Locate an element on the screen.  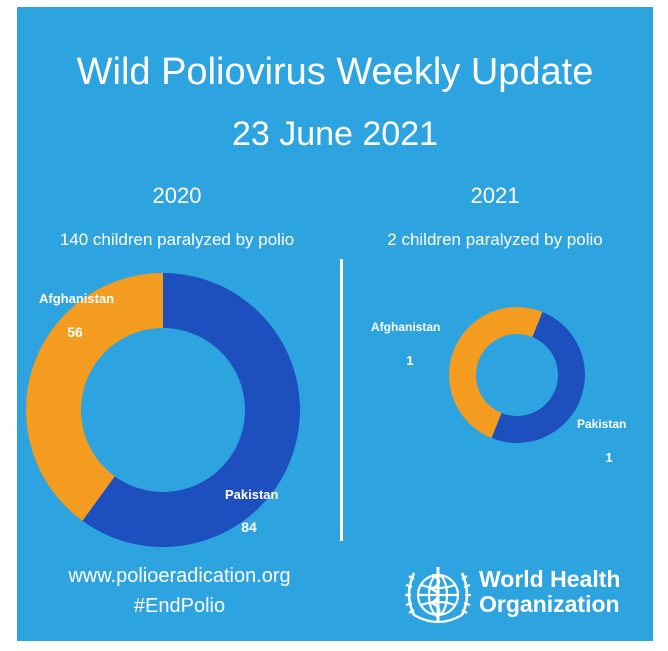
chart-2021-subtitle: 2 children paralyzed by polio is located at coordinates (495, 239).